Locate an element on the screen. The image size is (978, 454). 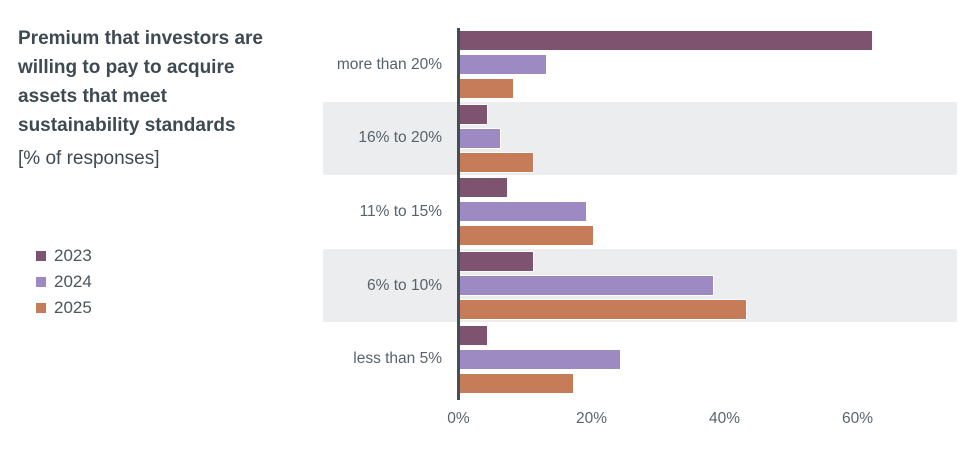
chart-title-line: Premium that investors are is located at coordinates (140, 38).